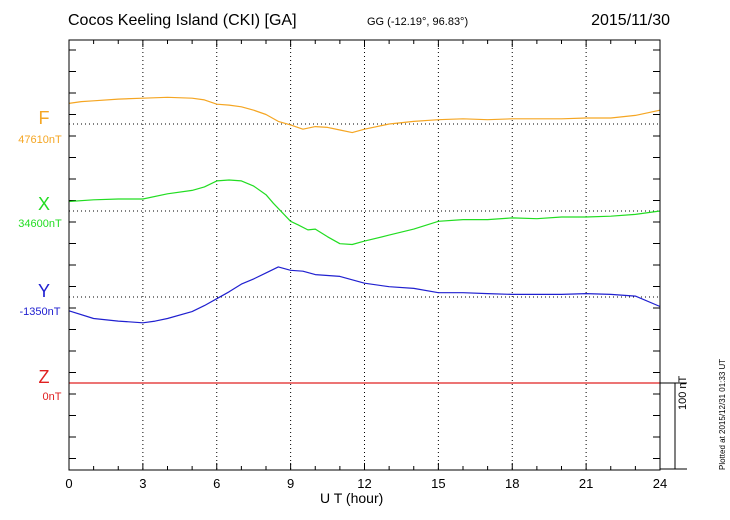 The width and height of the screenshot is (730, 520). Describe the element at coordinates (143, 483) in the screenshot. I see `x-tick-label: 3` at that location.